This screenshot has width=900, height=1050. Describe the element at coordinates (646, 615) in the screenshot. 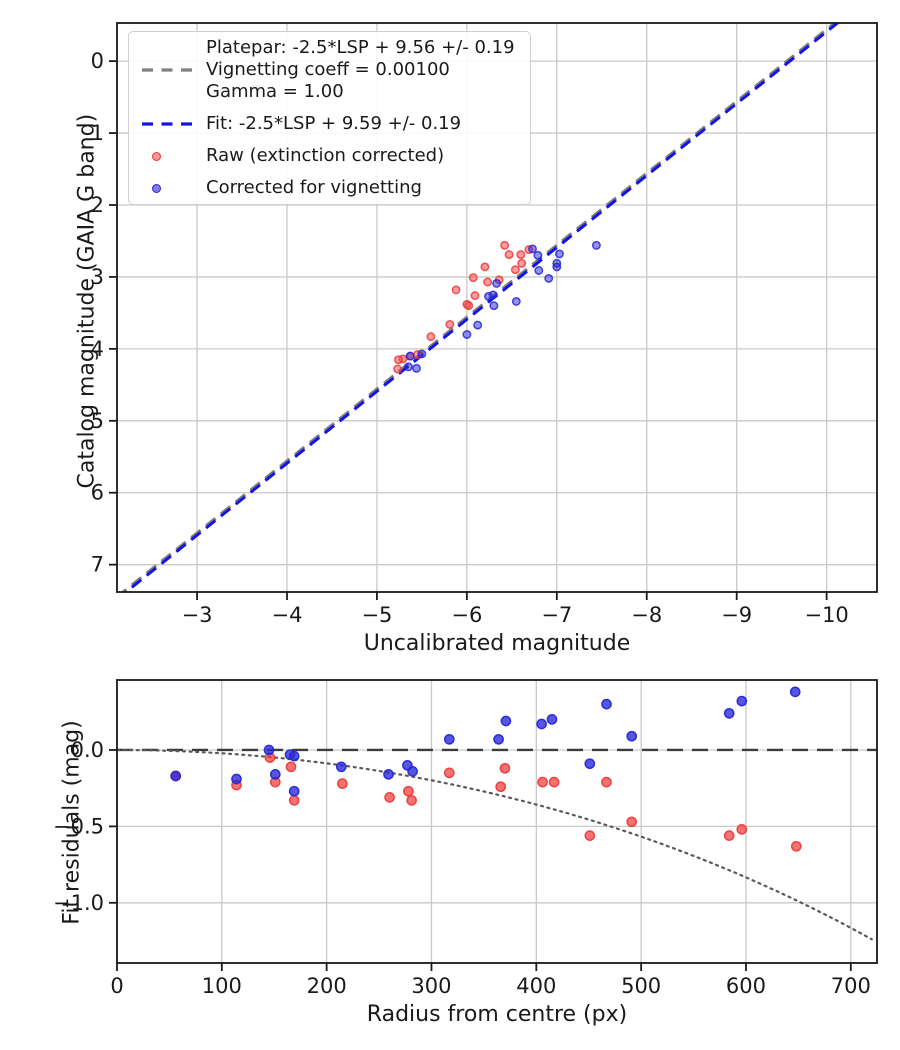

I see `x-tick-label: −8` at that location.